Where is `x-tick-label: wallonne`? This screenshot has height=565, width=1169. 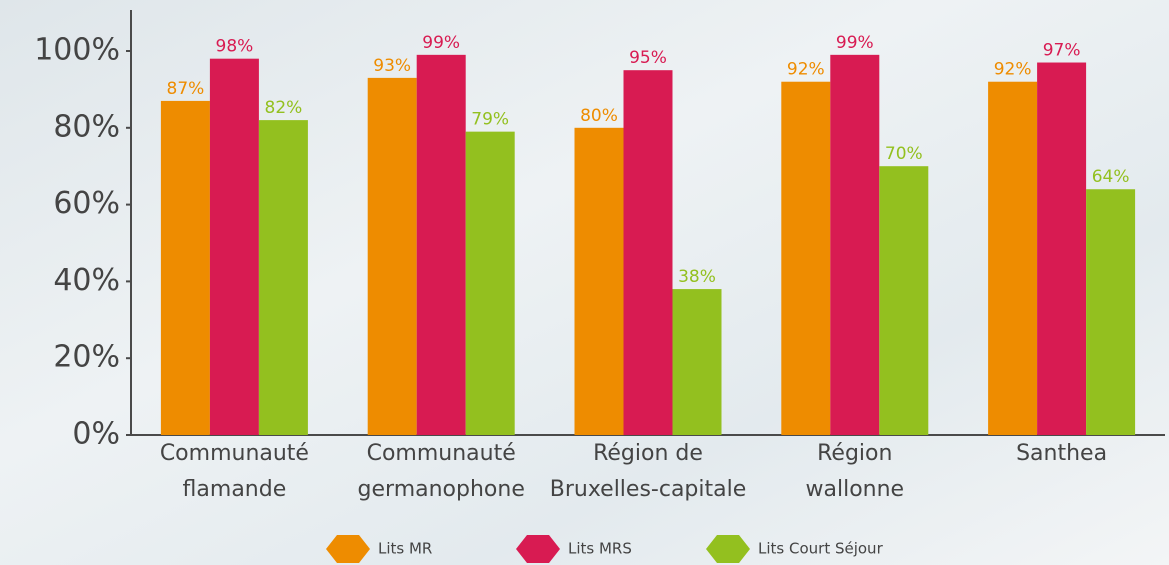 x-tick-label: wallonne is located at coordinates (855, 489).